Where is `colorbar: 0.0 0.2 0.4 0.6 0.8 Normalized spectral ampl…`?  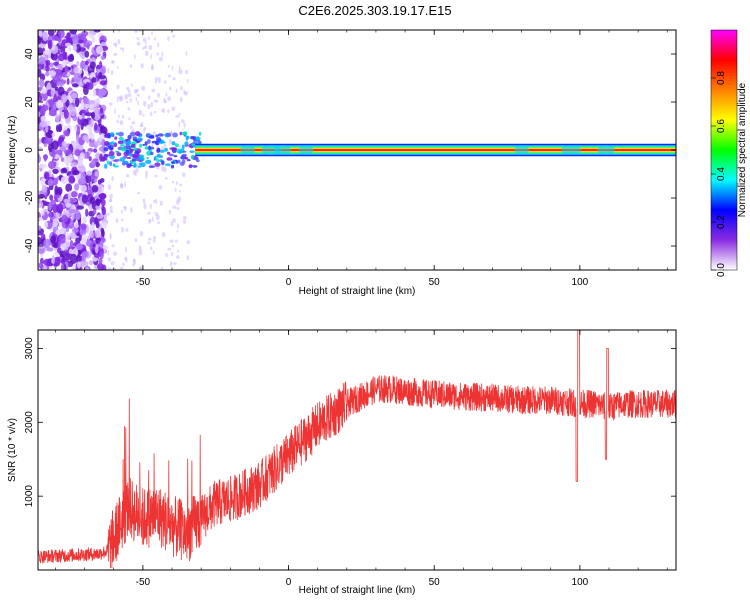 colorbar: 0.0 0.2 0.4 0.6 0.8 Normalized spectral ampl… is located at coordinates (729, 153).